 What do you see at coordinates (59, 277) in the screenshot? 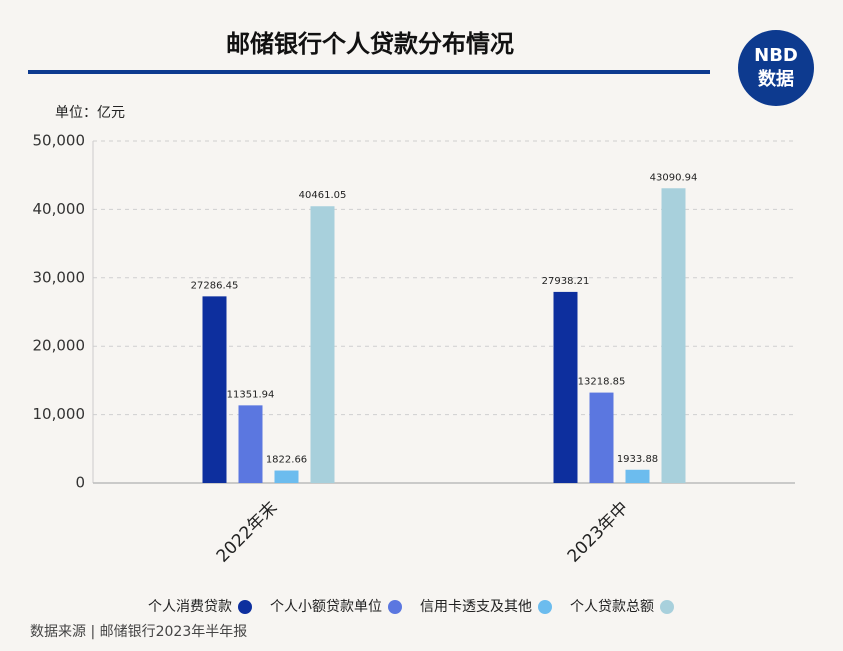
I see `y-tick-label: 30,000` at bounding box center [59, 277].